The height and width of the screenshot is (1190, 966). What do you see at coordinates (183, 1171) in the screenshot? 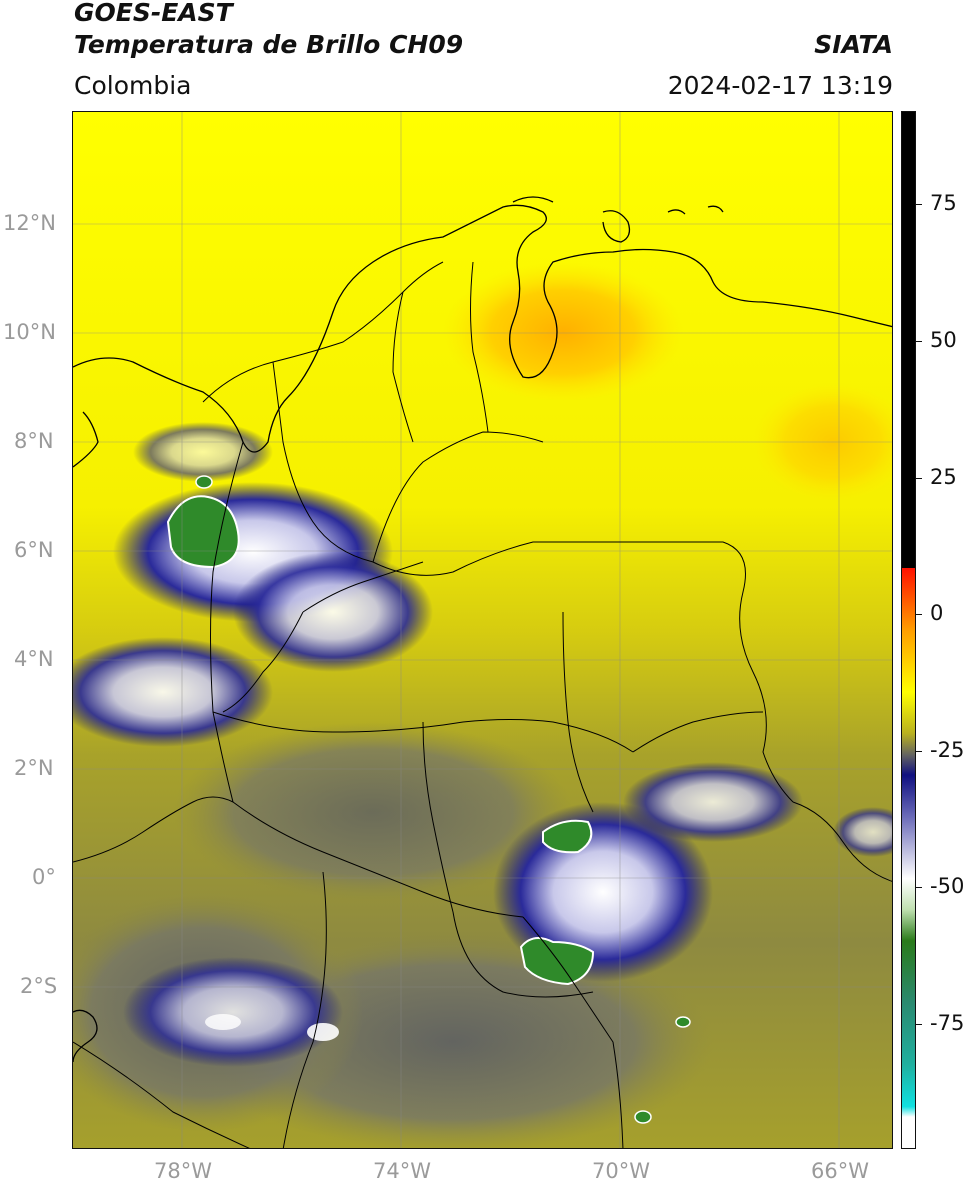
I see `lon-tick: 78°W` at bounding box center [183, 1171].